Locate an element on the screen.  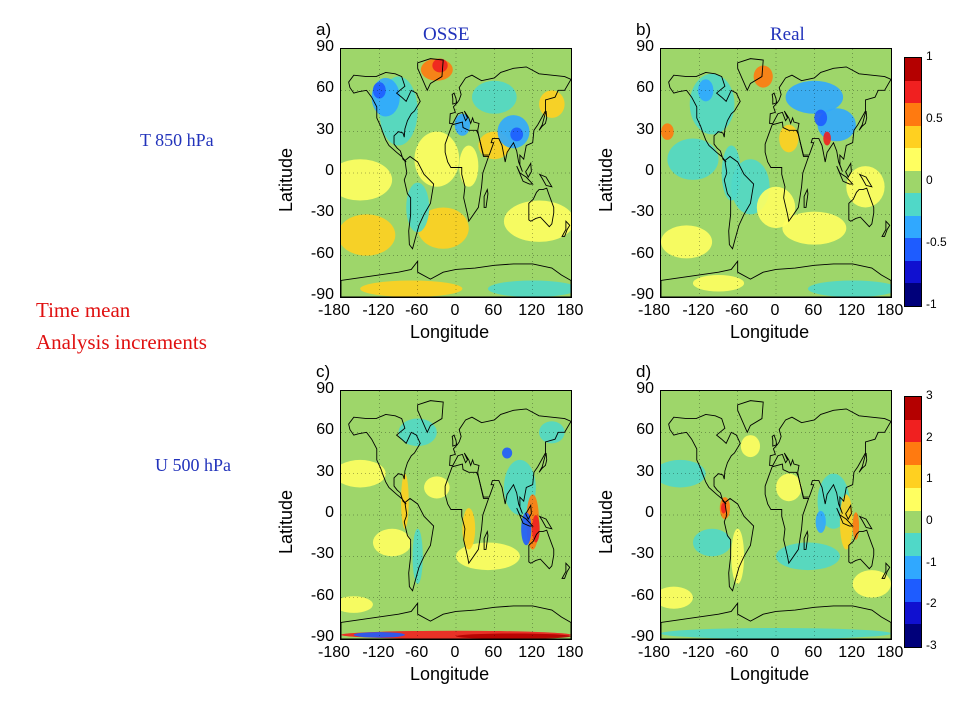
colorbar-wind: 3 2 1 0 -1 -2 -3 is located at coordinates (929, 520).